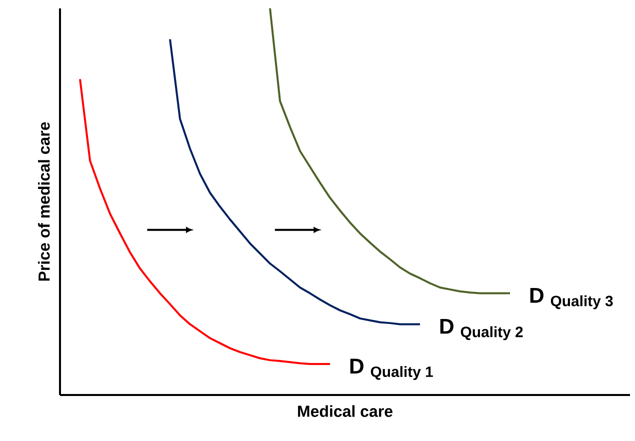  What do you see at coordinates (571, 299) in the screenshot?
I see `series-label: D $_{Quality 3}$` at bounding box center [571, 299].